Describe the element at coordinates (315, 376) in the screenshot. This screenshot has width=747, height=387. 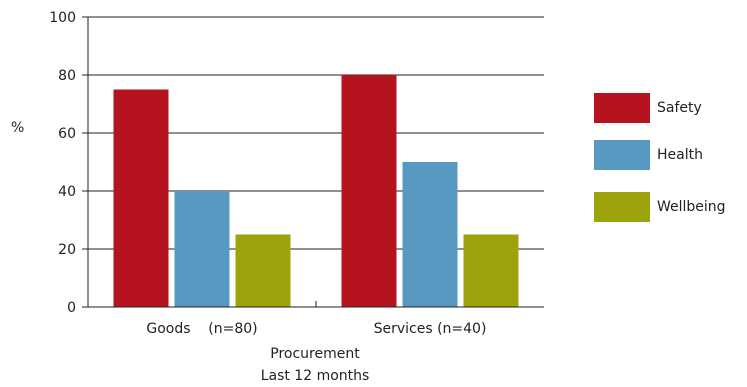
I see `x-axis-label-line2: Last 12 months` at that location.